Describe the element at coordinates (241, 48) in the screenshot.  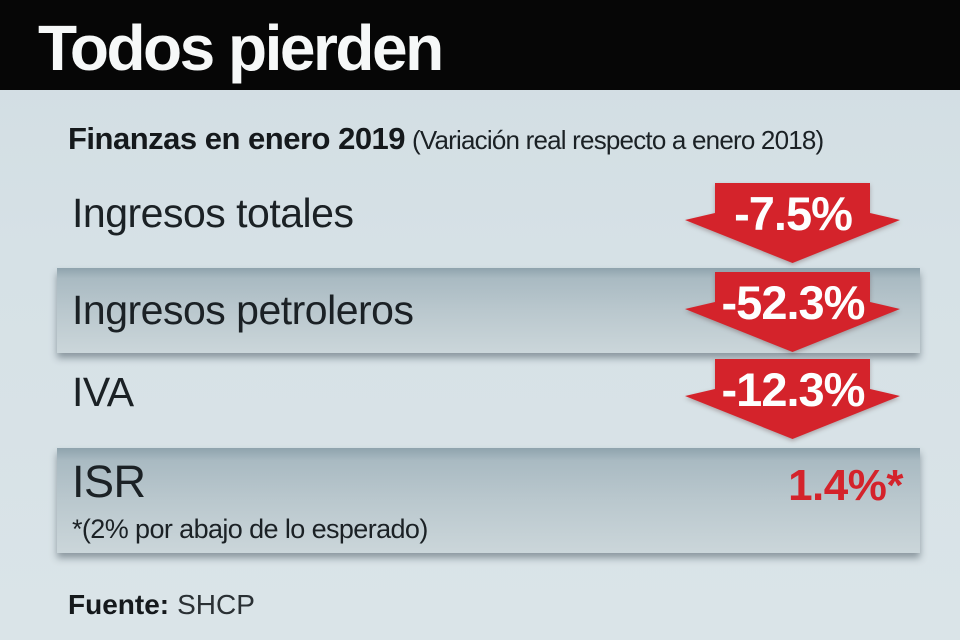
I see `page-title: Todos pierden` at that location.